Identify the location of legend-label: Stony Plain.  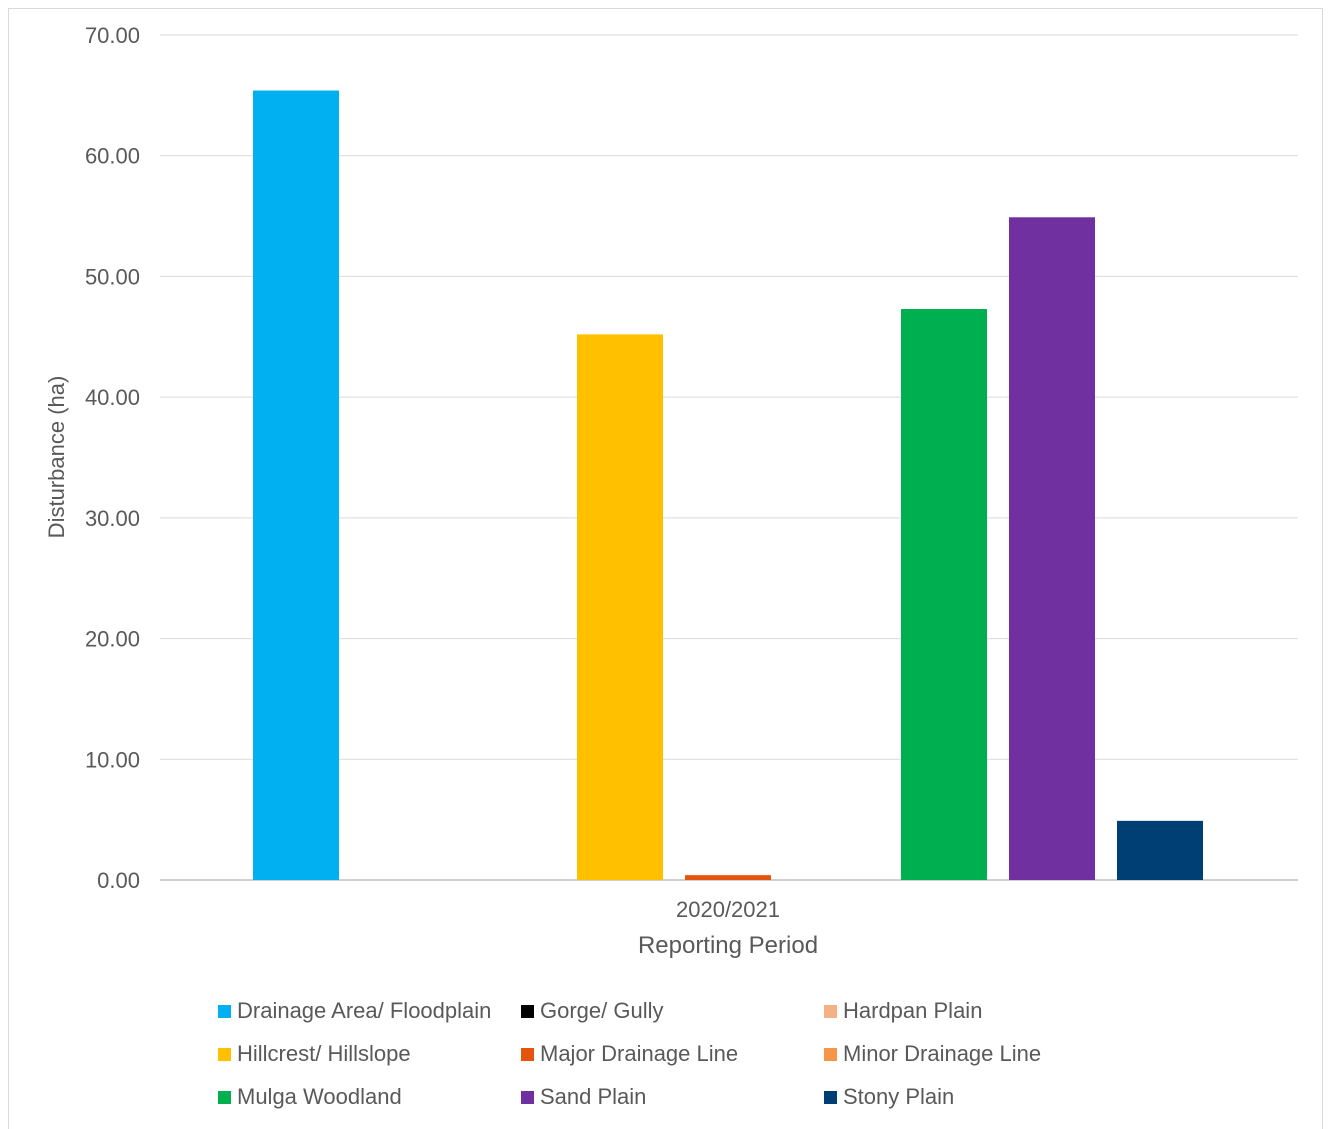
(899, 1096).